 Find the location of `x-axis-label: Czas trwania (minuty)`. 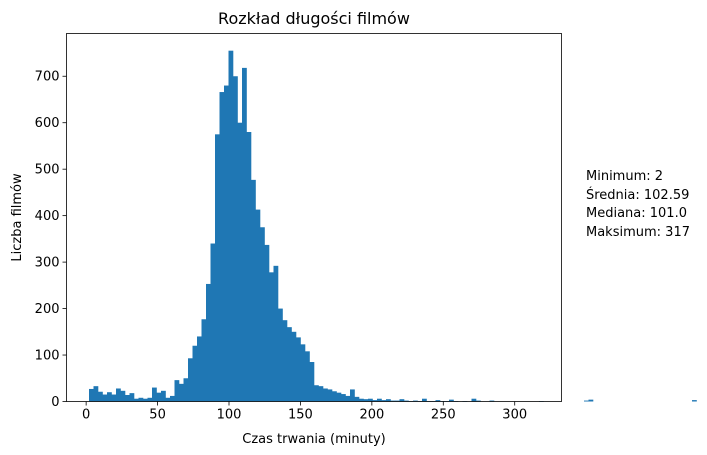

x-axis-label: Czas trwania (minuty) is located at coordinates (313, 439).